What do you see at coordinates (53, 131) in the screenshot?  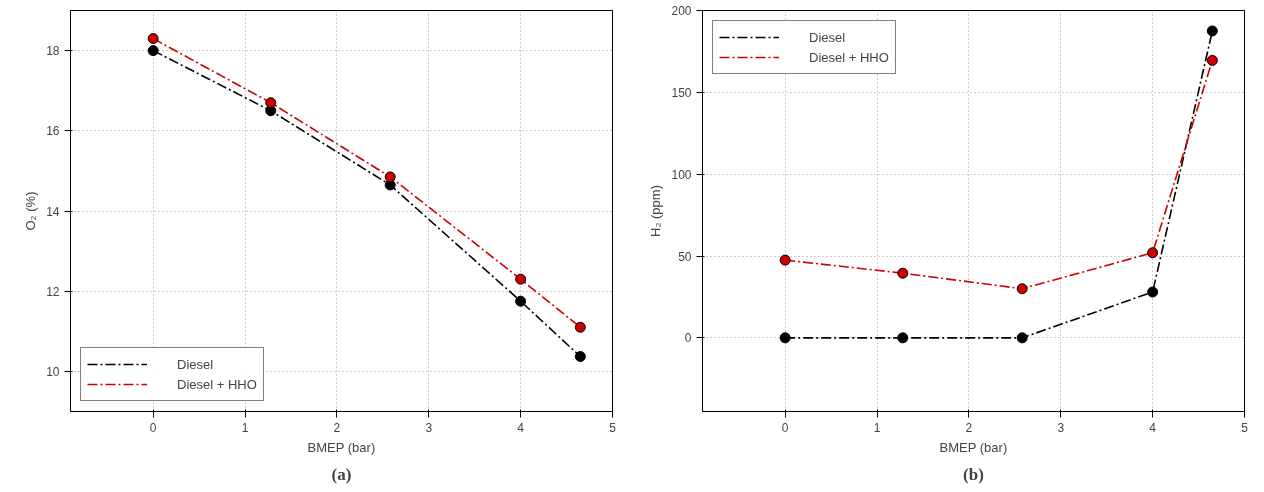 I see `y-tick-label: 16` at bounding box center [53, 131].